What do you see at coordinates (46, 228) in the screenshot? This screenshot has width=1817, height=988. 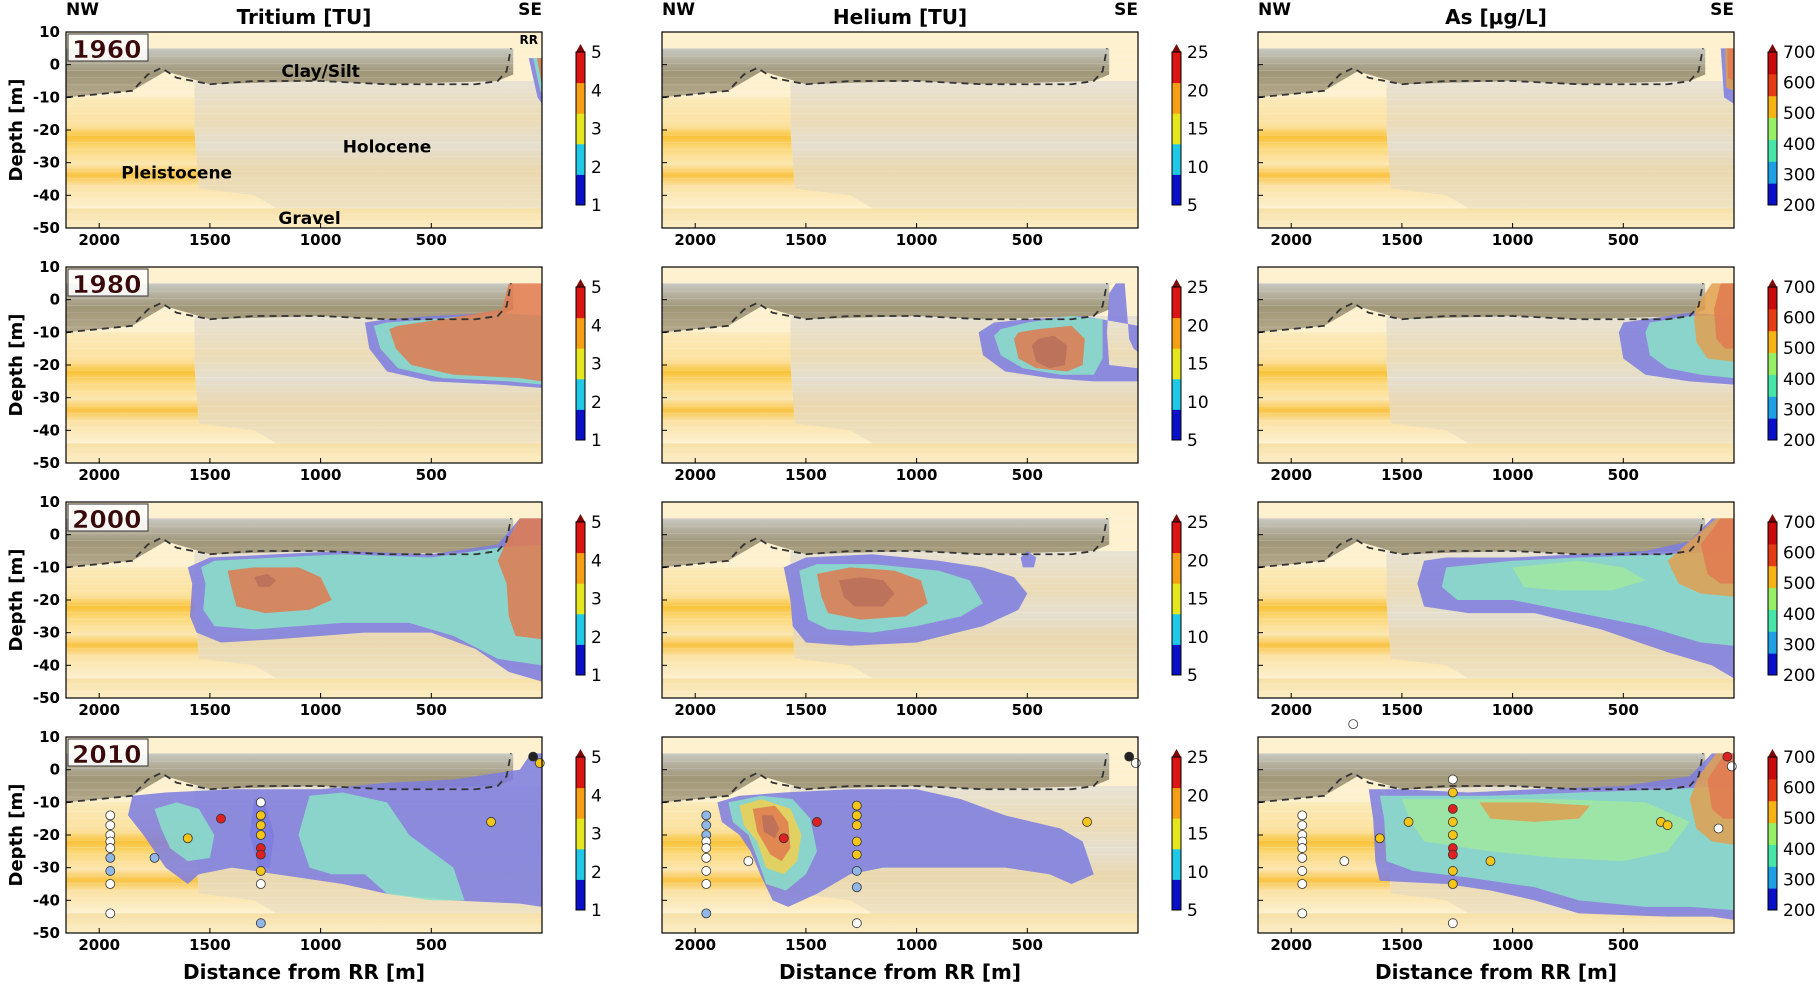 I see `y-tick-label: -50` at bounding box center [46, 228].